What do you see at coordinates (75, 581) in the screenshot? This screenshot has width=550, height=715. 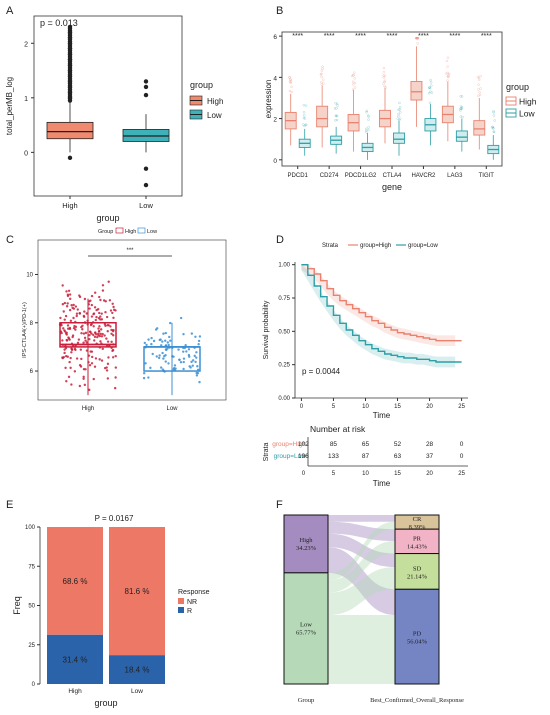 I see `bar-e-NR-High` at bounding box center [75, 581].